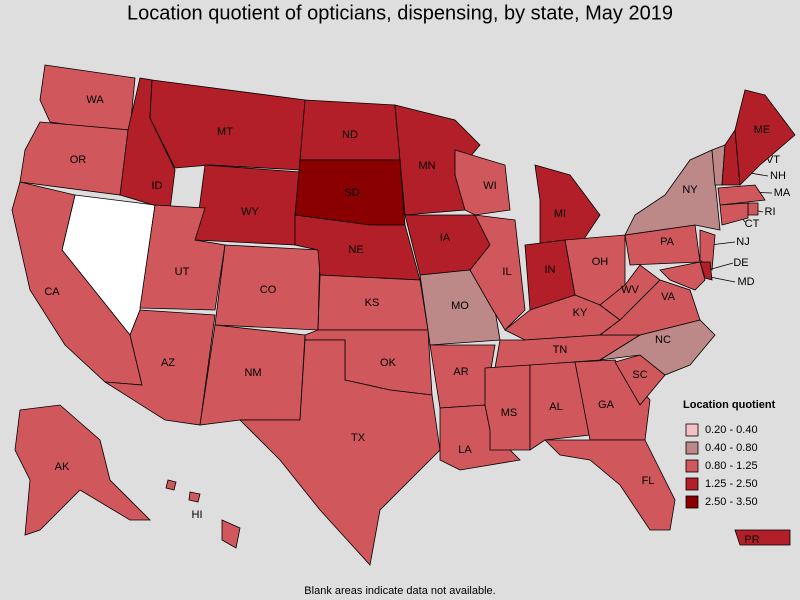  Describe the element at coordinates (740, 263) in the screenshot. I see `state-label: DE` at that location.